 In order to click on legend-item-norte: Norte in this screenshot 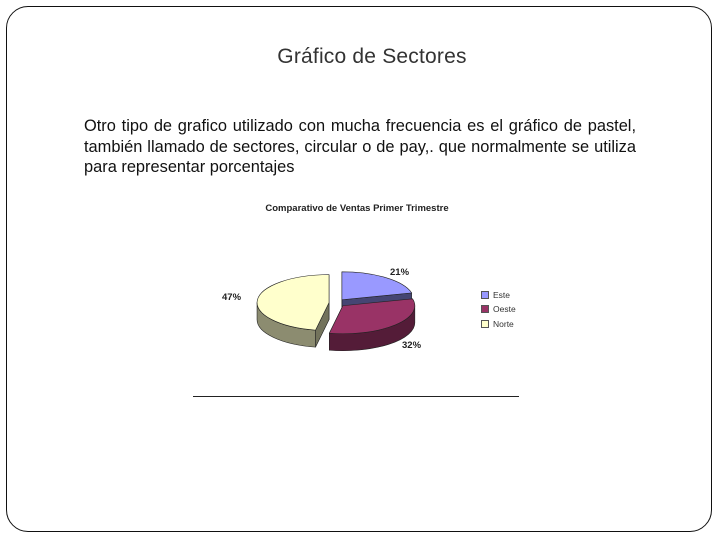, I will do `click(497, 324)`.